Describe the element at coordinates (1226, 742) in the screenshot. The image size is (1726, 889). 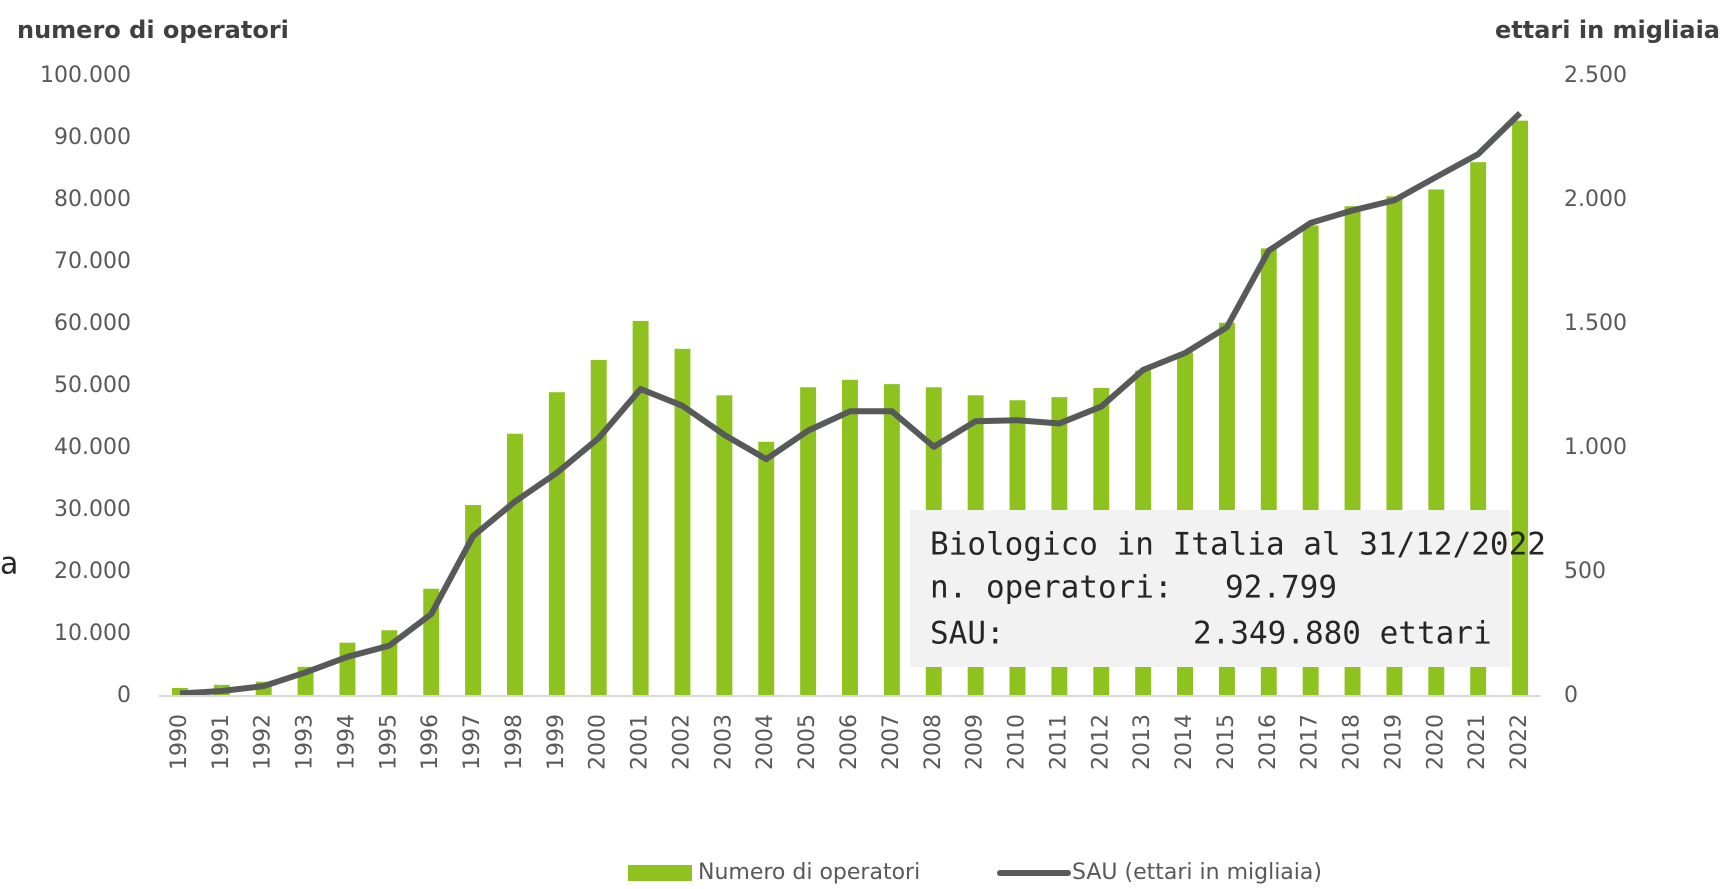
I see `x-tick-label: 2015` at that location.